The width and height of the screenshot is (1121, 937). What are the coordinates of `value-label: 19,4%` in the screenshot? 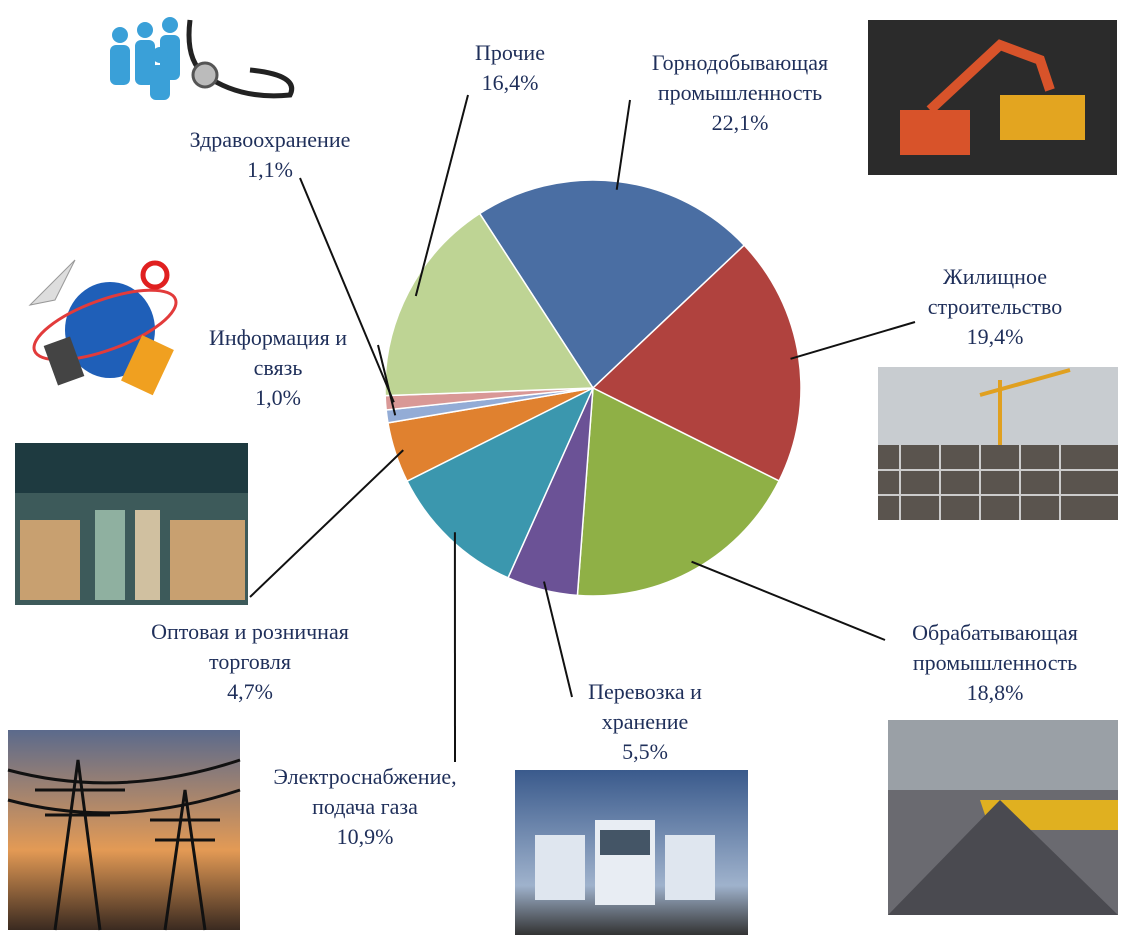 It's located at (995, 336).